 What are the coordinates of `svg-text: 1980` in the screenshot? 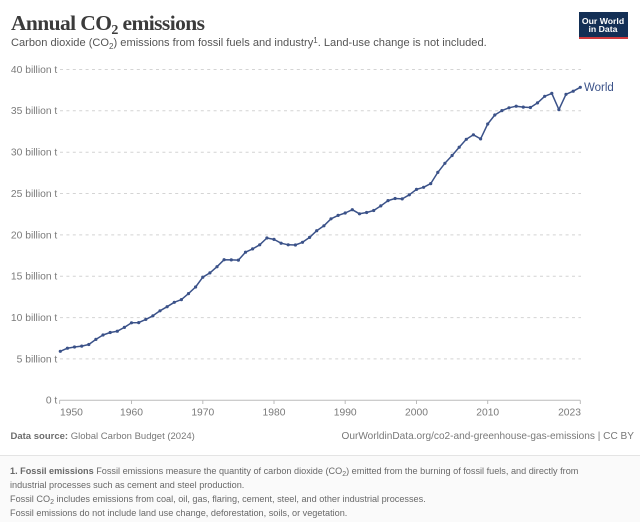 It's located at (274, 412).